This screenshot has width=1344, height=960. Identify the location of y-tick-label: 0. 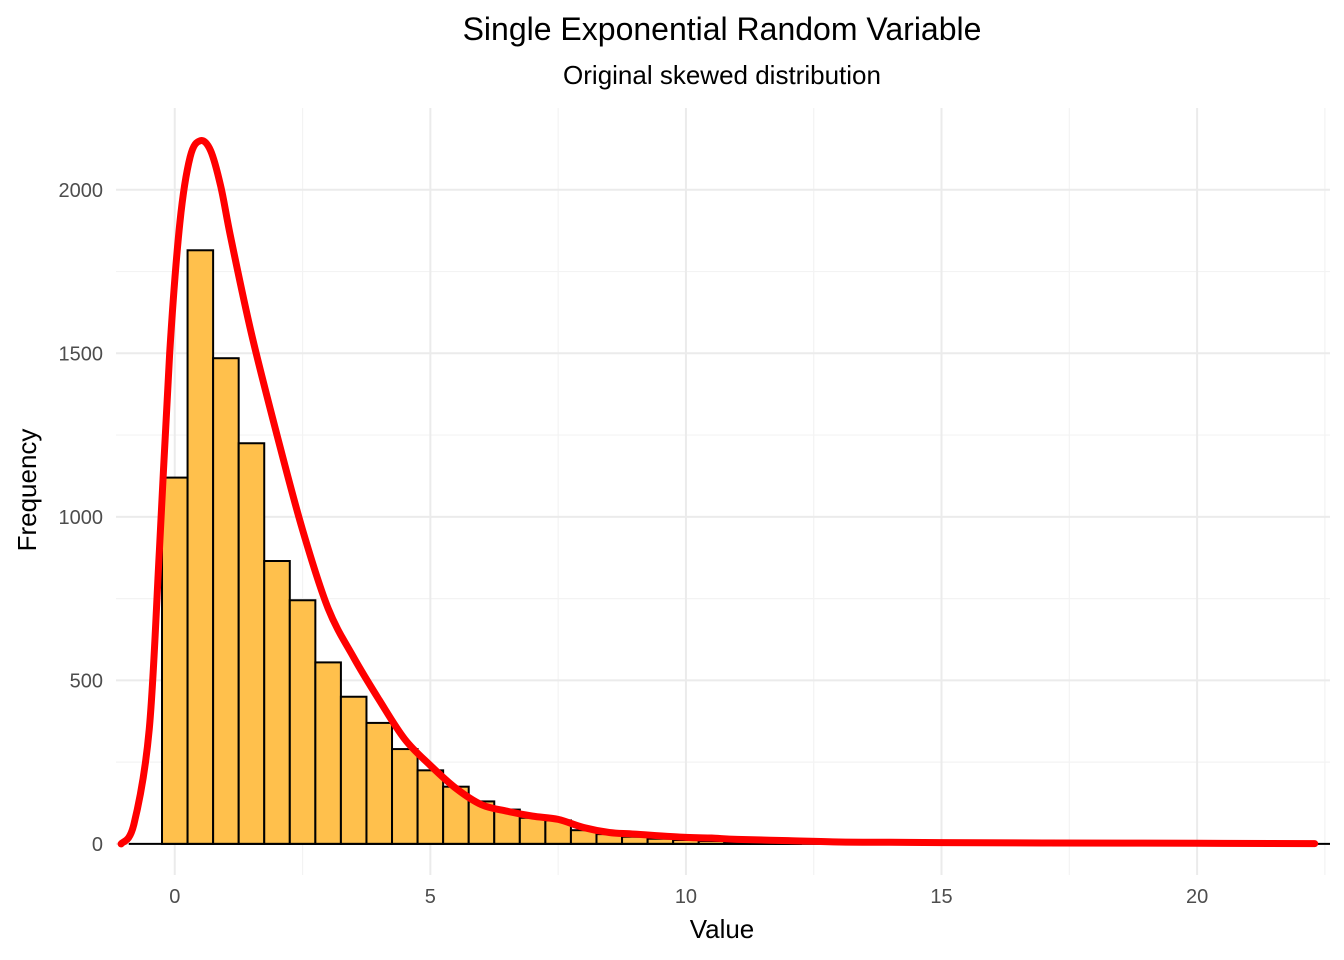
(97, 845).